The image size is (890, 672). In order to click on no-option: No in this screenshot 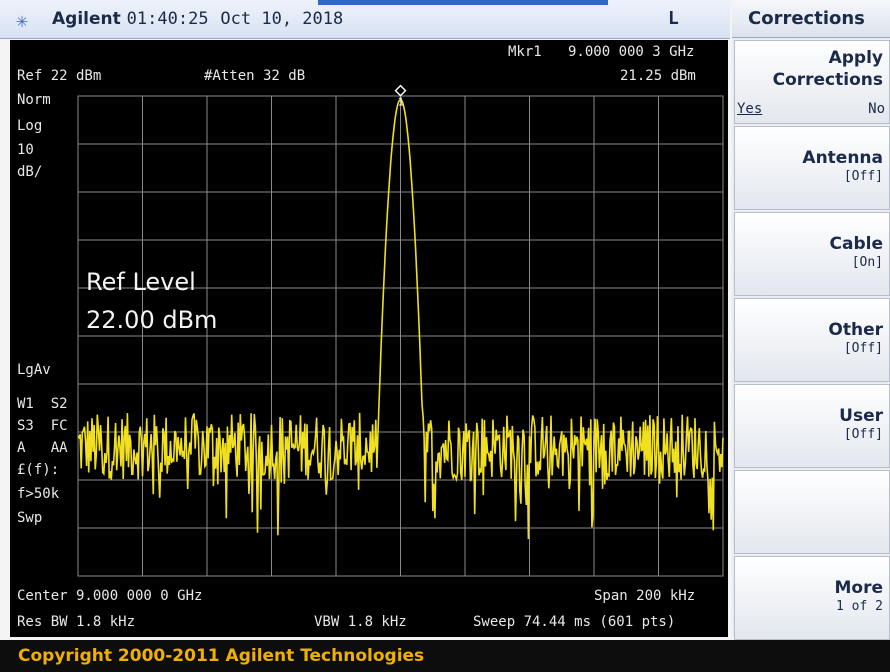, I will do `click(876, 109)`.